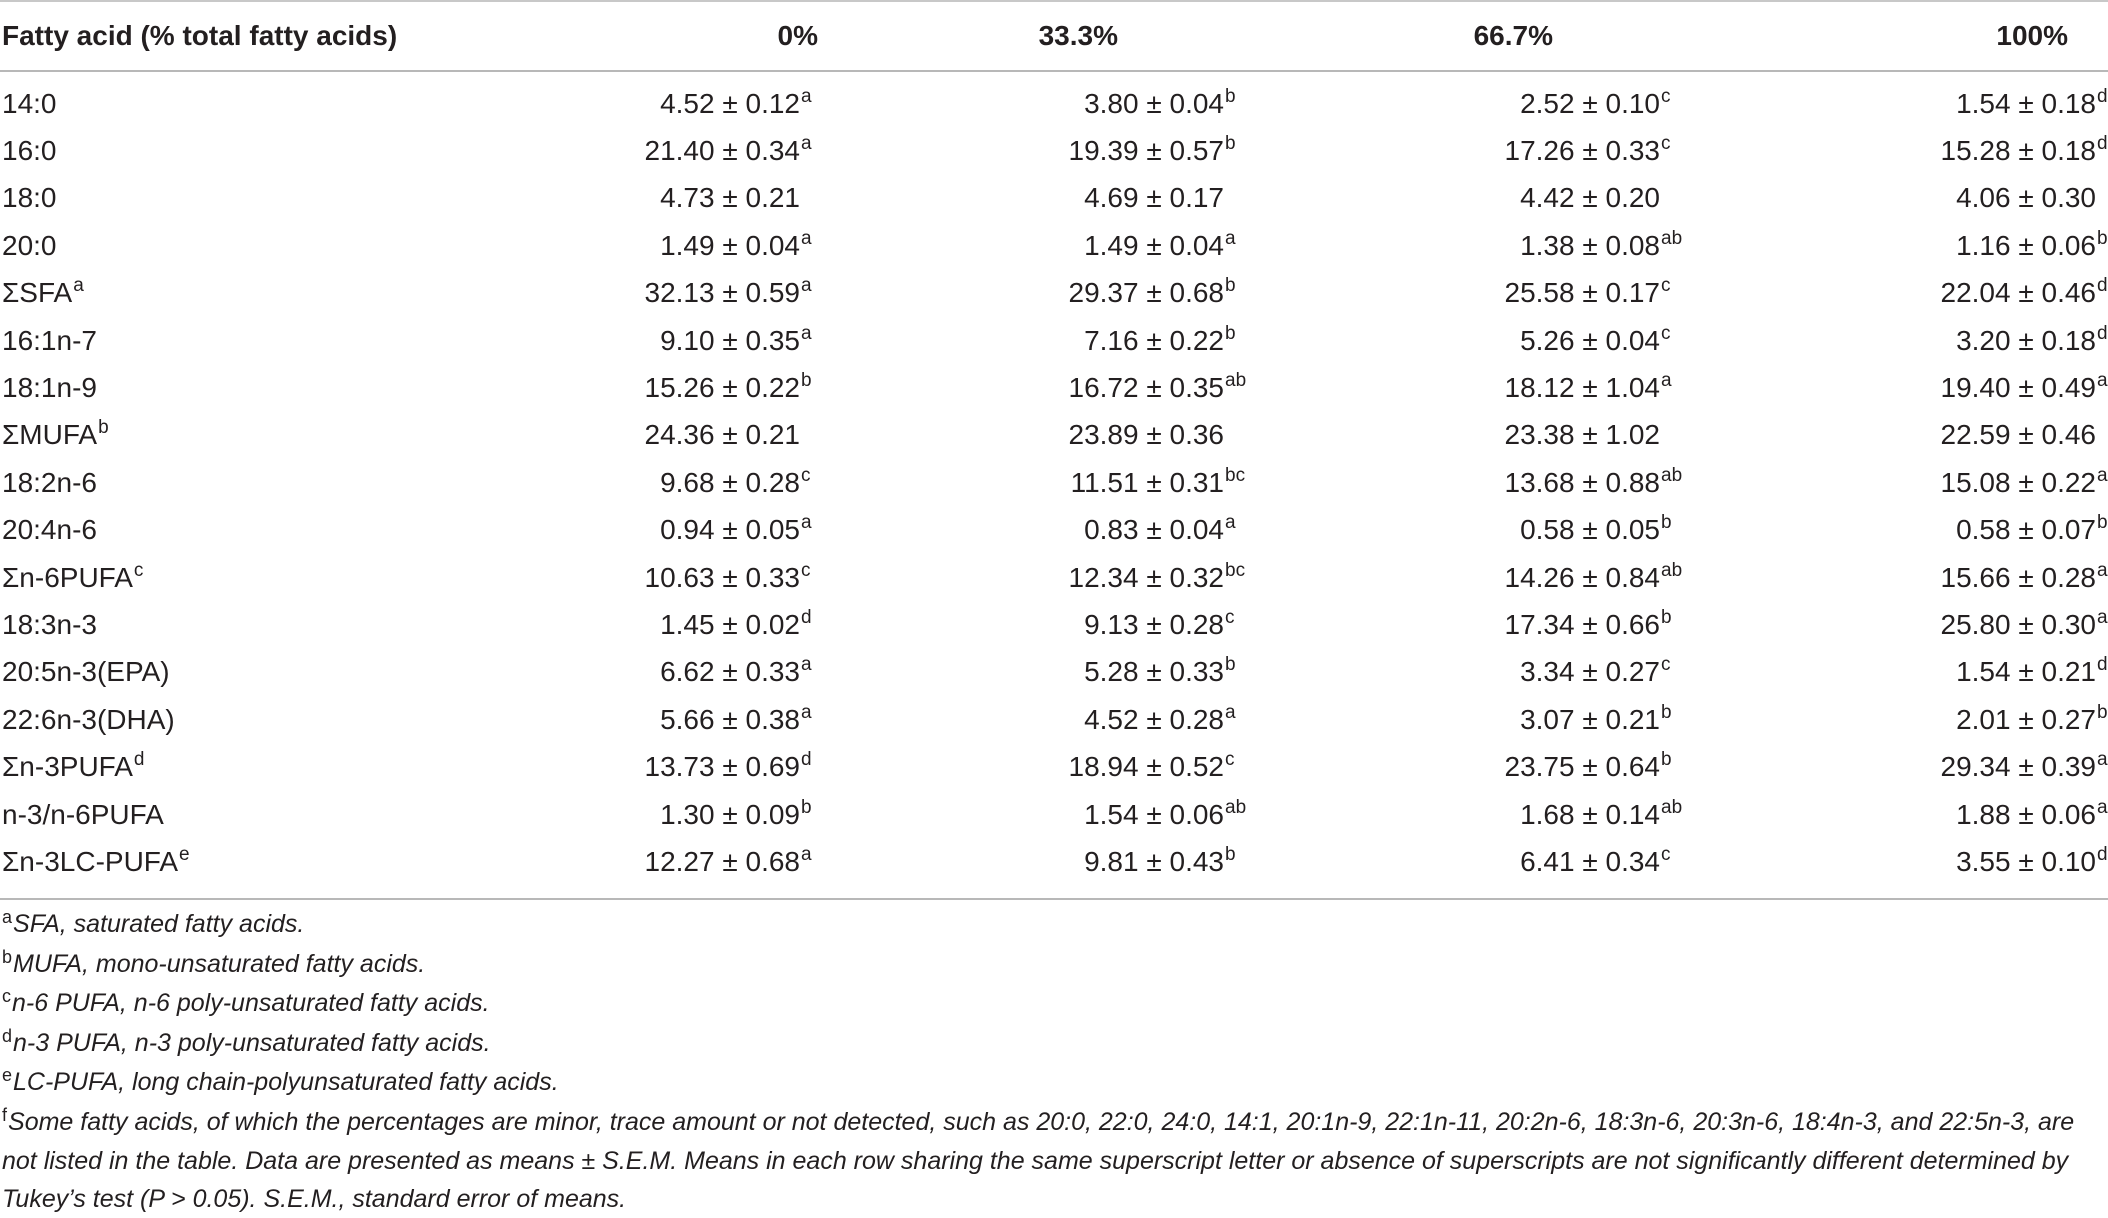 The height and width of the screenshot is (1218, 2108). I want to click on fatty-acid-name-text: Σn-6PUFA, so click(67, 577).